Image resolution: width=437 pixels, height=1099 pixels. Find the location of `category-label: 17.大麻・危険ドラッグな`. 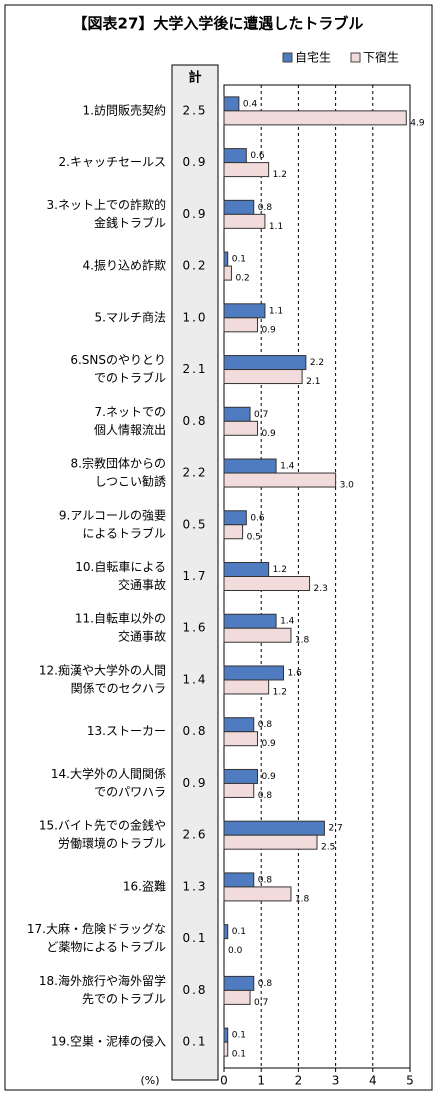

category-label: 17.大麻・危険ドラッグな is located at coordinates (96, 928).